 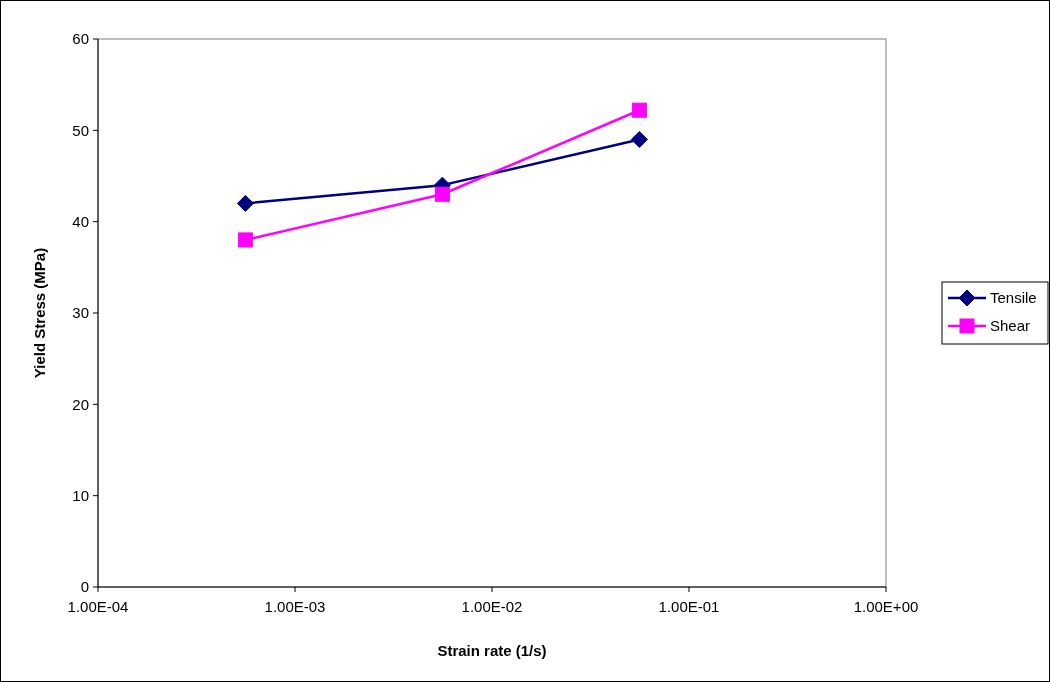 I want to click on y-tick-label: 20, so click(x=80, y=404).